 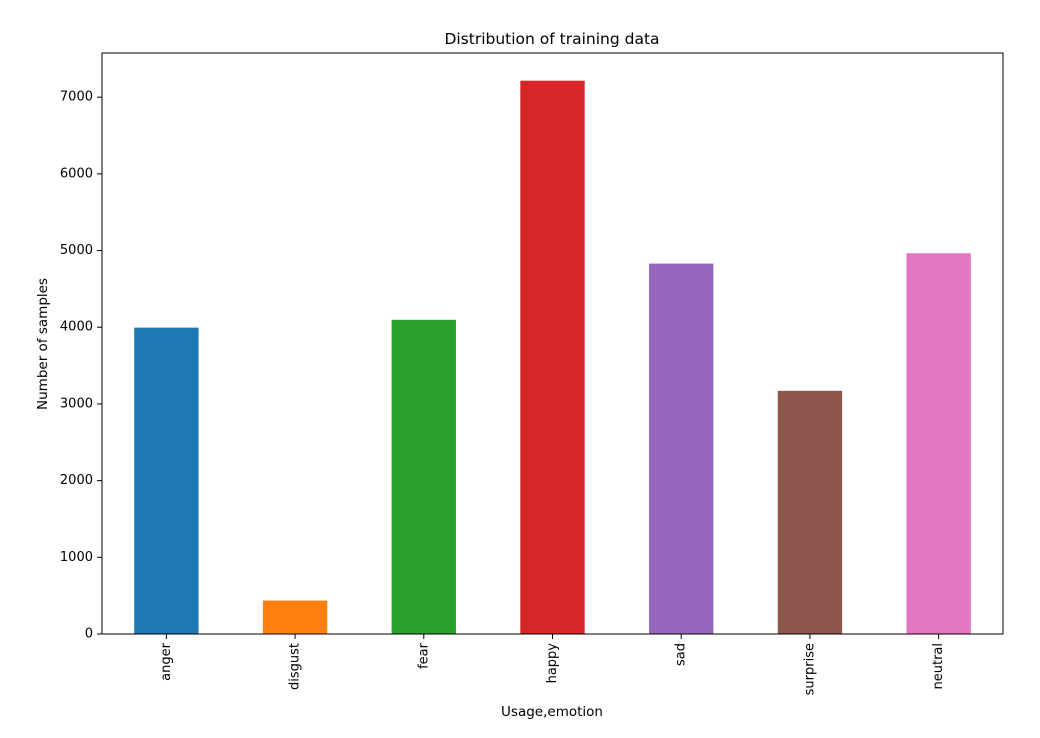 I want to click on y-tick-label-7000: 7000, so click(x=76, y=97).